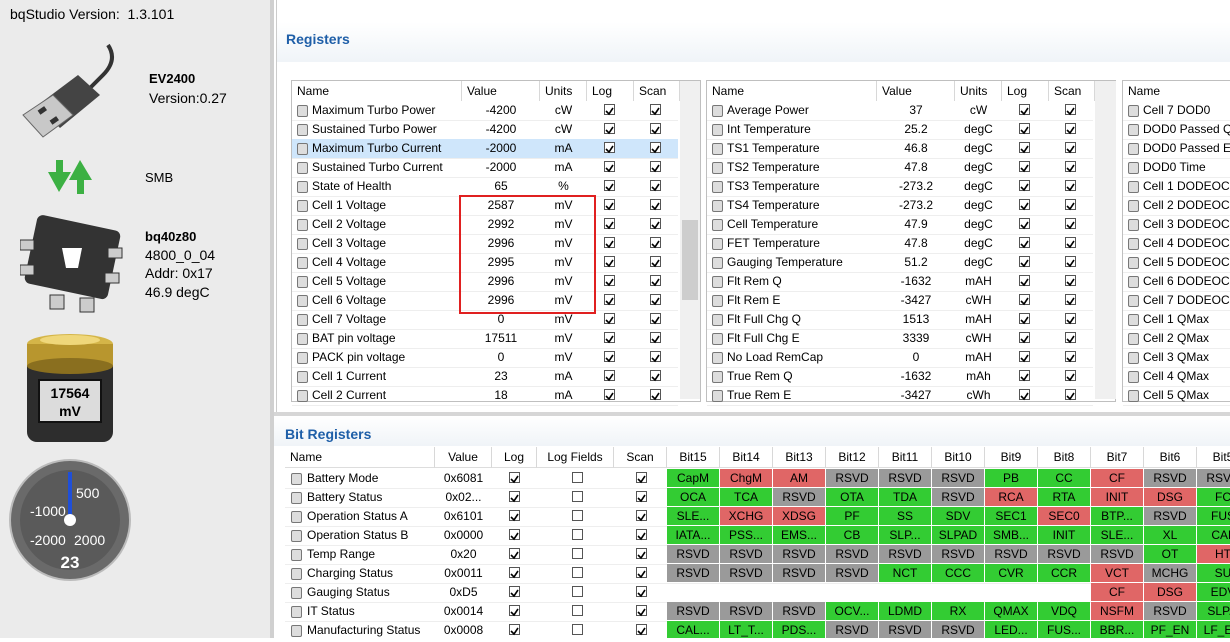 The height and width of the screenshot is (642, 1230). What do you see at coordinates (1011, 457) in the screenshot?
I see `column-header: Bit9` at bounding box center [1011, 457].